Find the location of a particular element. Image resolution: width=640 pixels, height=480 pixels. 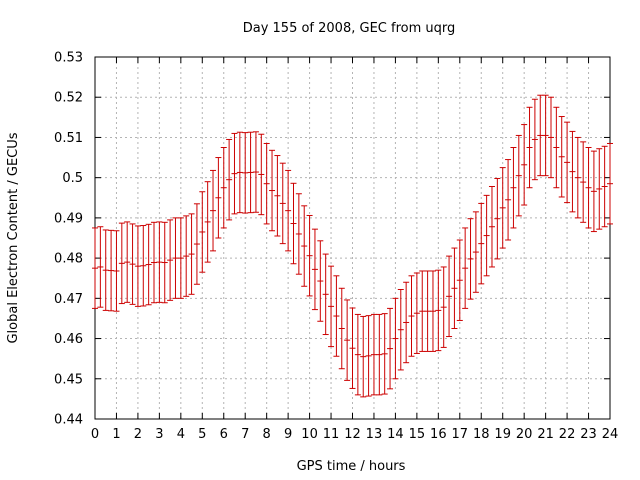

x-tick-label: 14 is located at coordinates (395, 434).